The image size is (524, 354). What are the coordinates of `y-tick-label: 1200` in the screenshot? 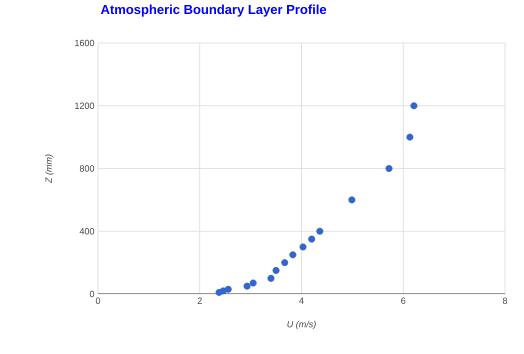 It's located at (84, 105).